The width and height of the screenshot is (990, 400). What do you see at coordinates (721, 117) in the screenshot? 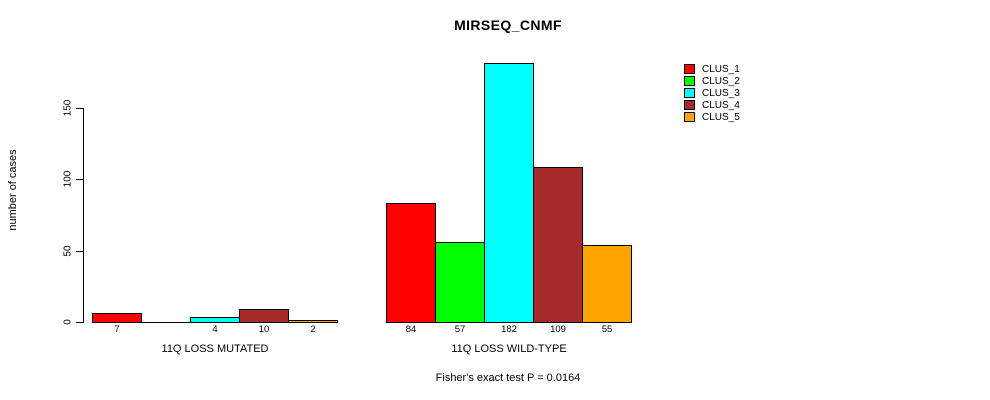
I see `legend-label-clus-5: CLUS_5` at bounding box center [721, 117].